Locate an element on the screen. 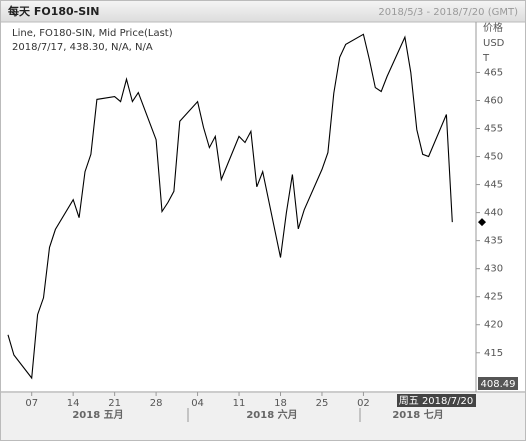  y-tick-label: 425 is located at coordinates (493, 297).